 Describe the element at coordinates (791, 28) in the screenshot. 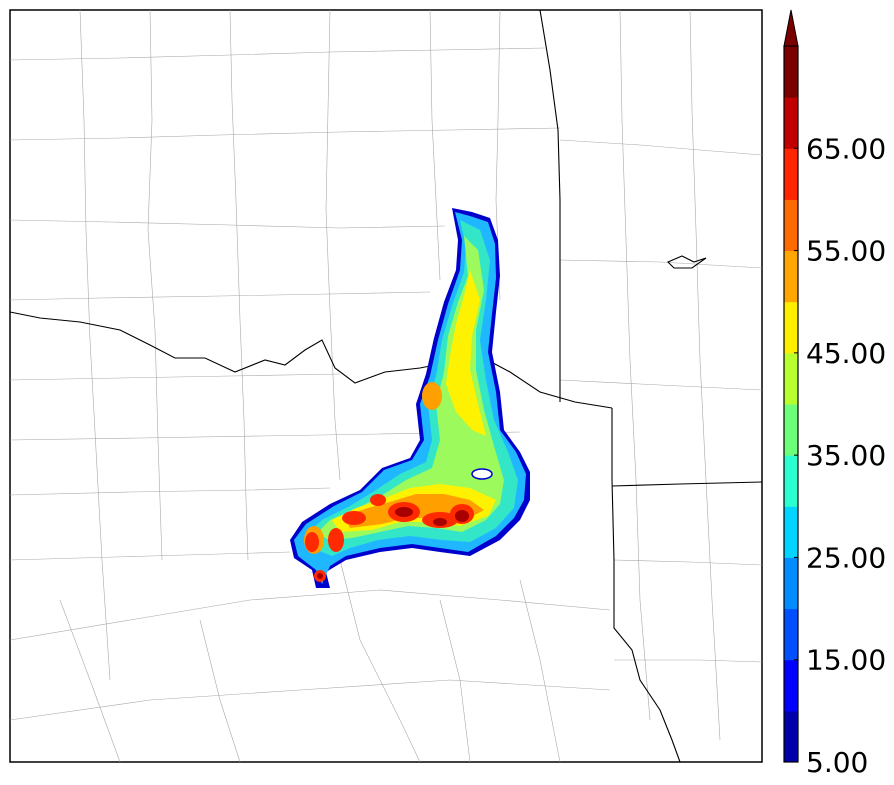

I see `colorbar-extend-arrow` at that location.